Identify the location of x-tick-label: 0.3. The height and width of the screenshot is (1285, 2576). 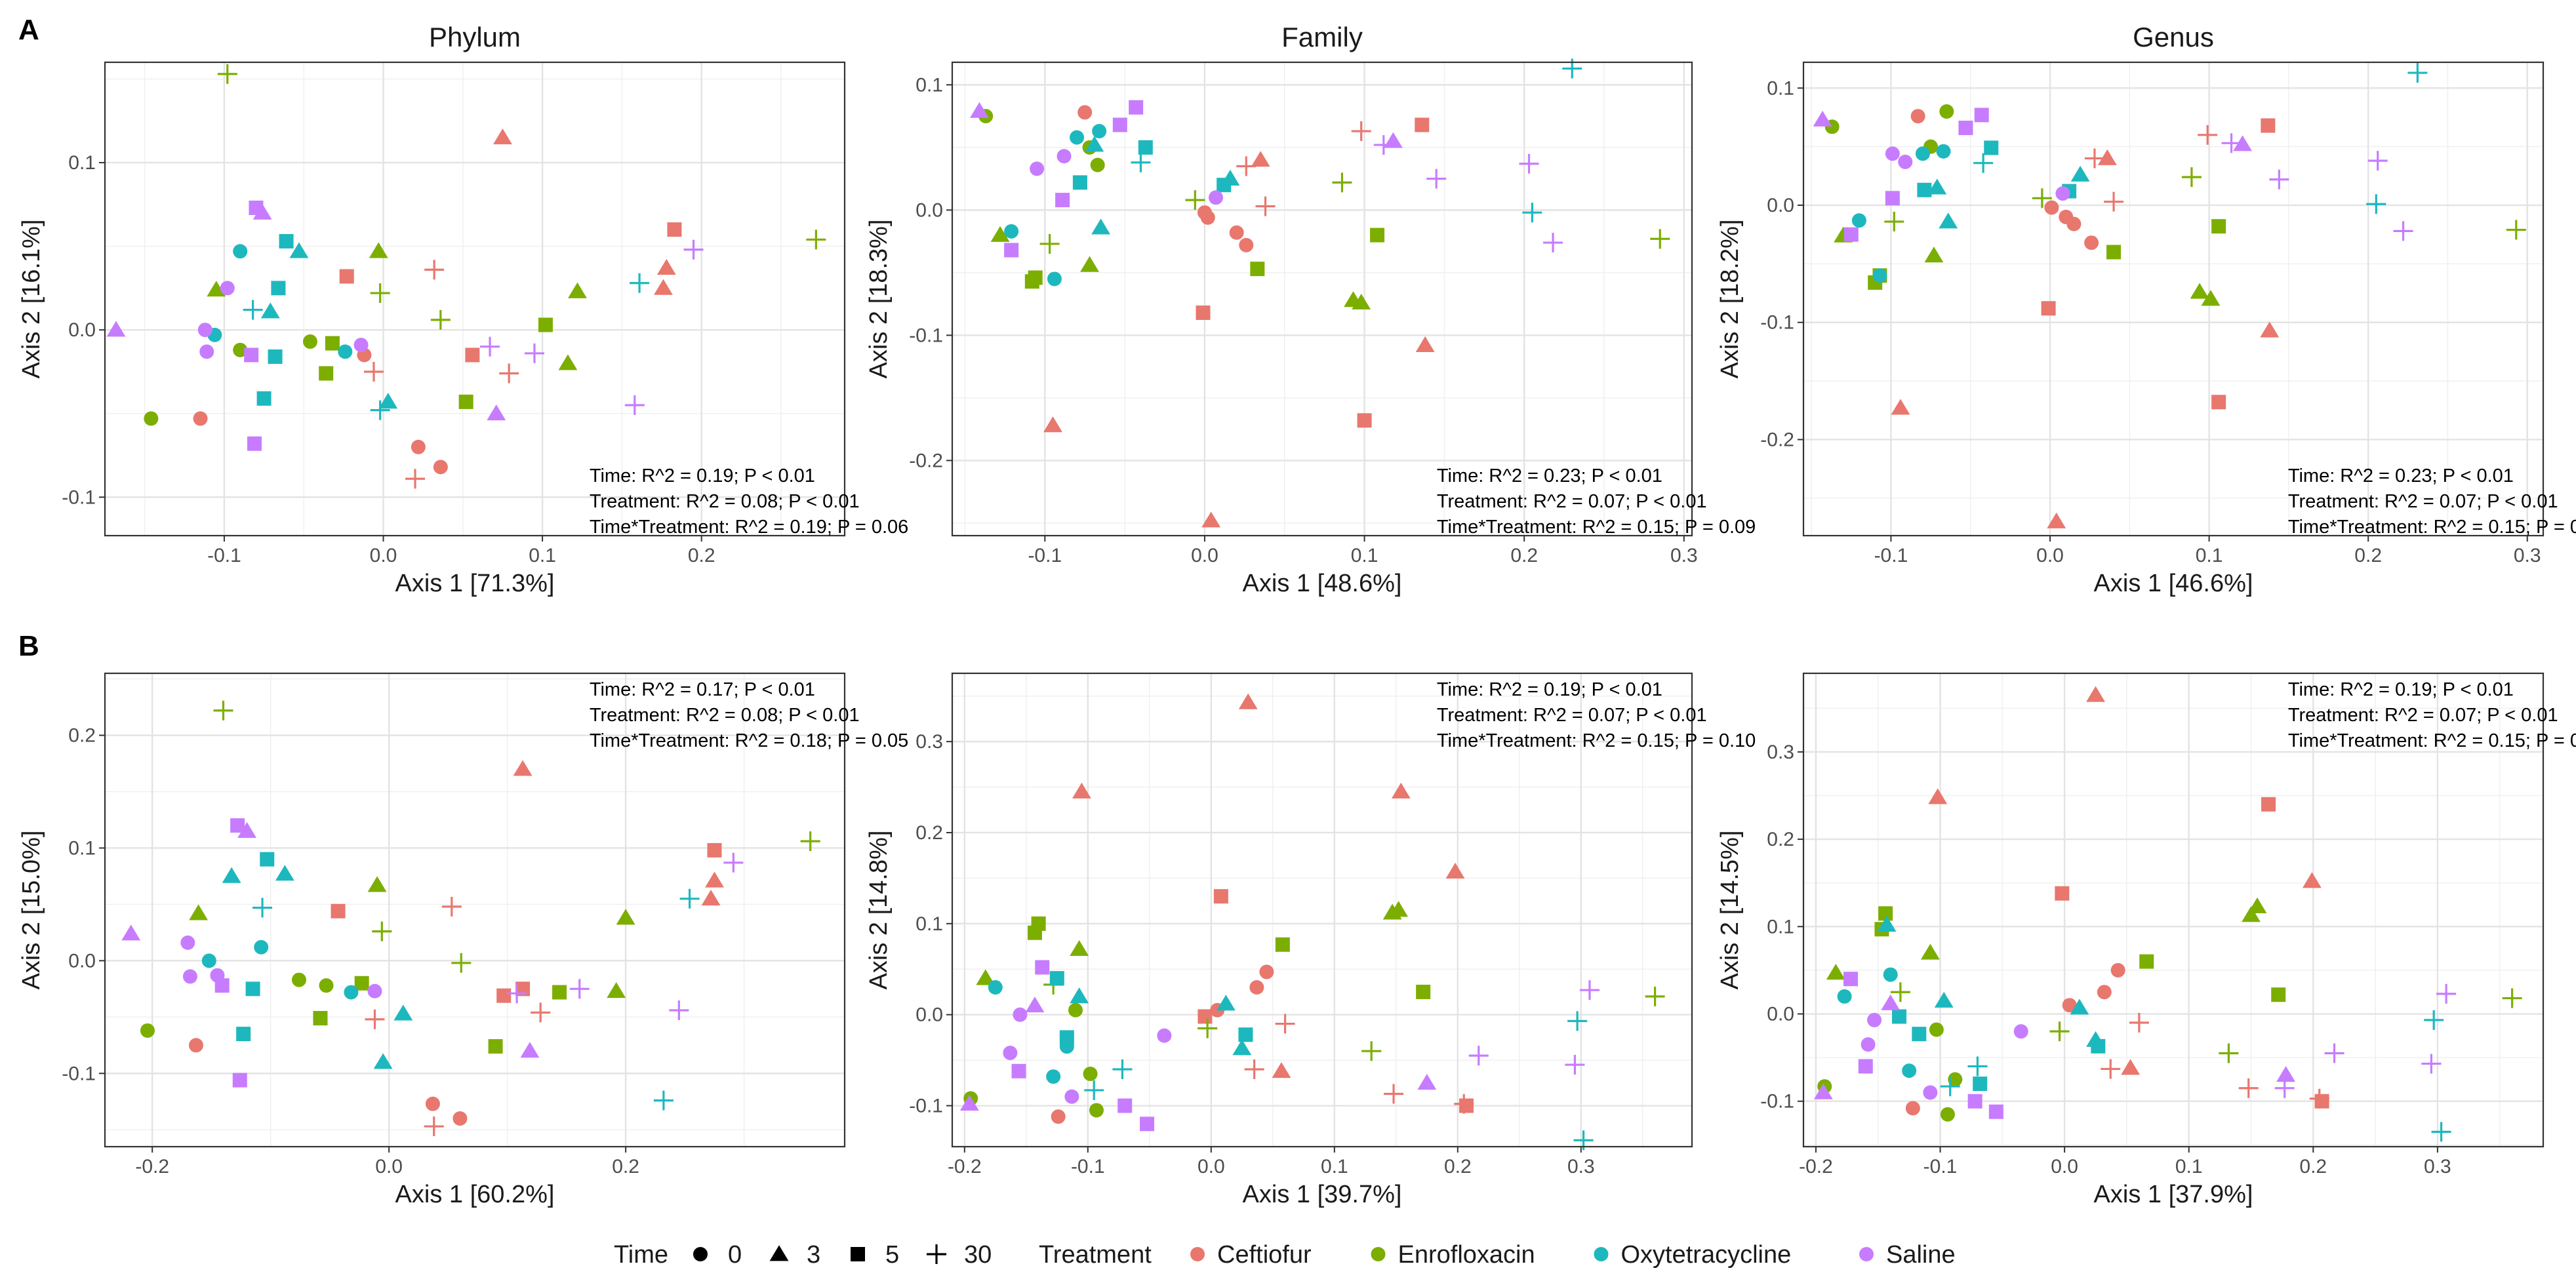
(1684, 555).